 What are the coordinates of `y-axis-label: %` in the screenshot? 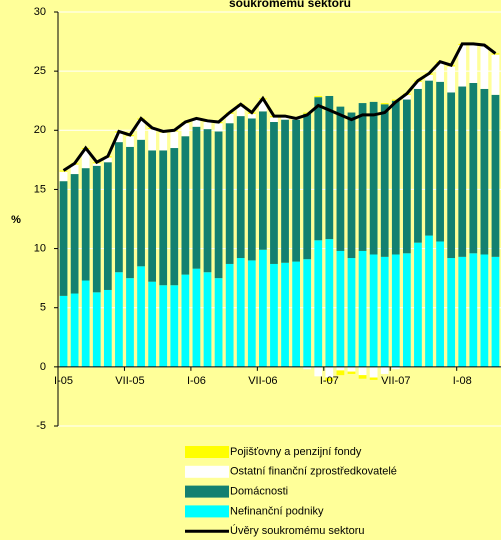 It's located at (16, 220).